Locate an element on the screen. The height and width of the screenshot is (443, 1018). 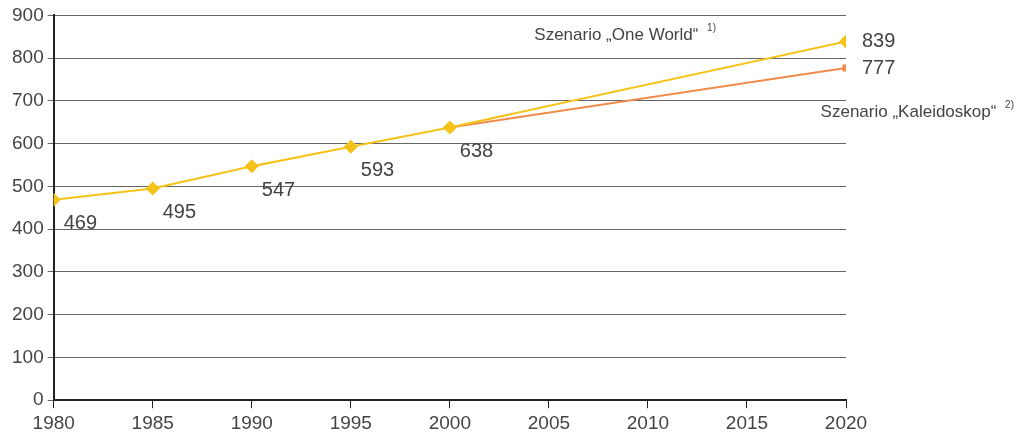
y-tick-label: 400 is located at coordinates (28, 228).